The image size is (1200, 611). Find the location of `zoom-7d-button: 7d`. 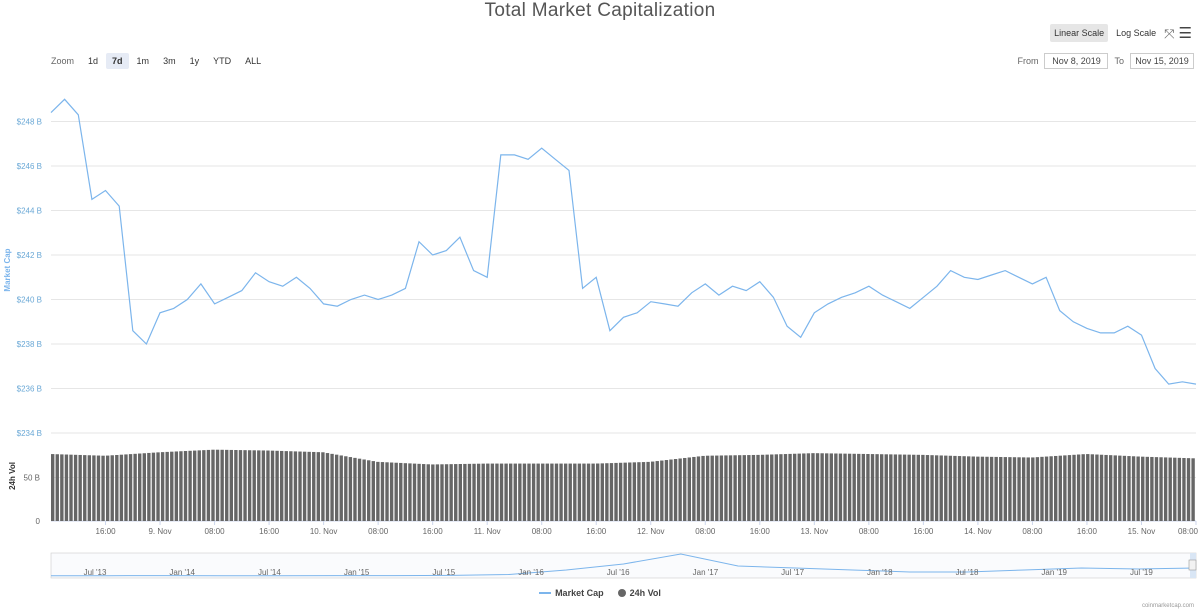

zoom-7d-button: 7d is located at coordinates (117, 61).